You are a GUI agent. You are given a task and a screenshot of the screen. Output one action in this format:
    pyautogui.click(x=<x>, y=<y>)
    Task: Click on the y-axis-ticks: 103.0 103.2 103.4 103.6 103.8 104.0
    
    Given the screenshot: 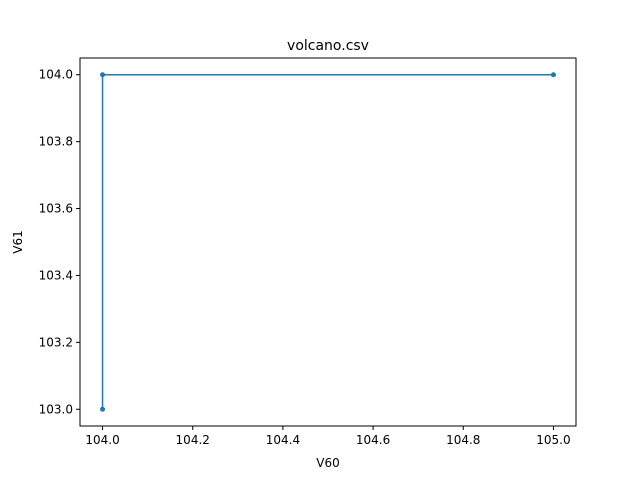 What is the action you would take?
    pyautogui.click(x=59, y=242)
    